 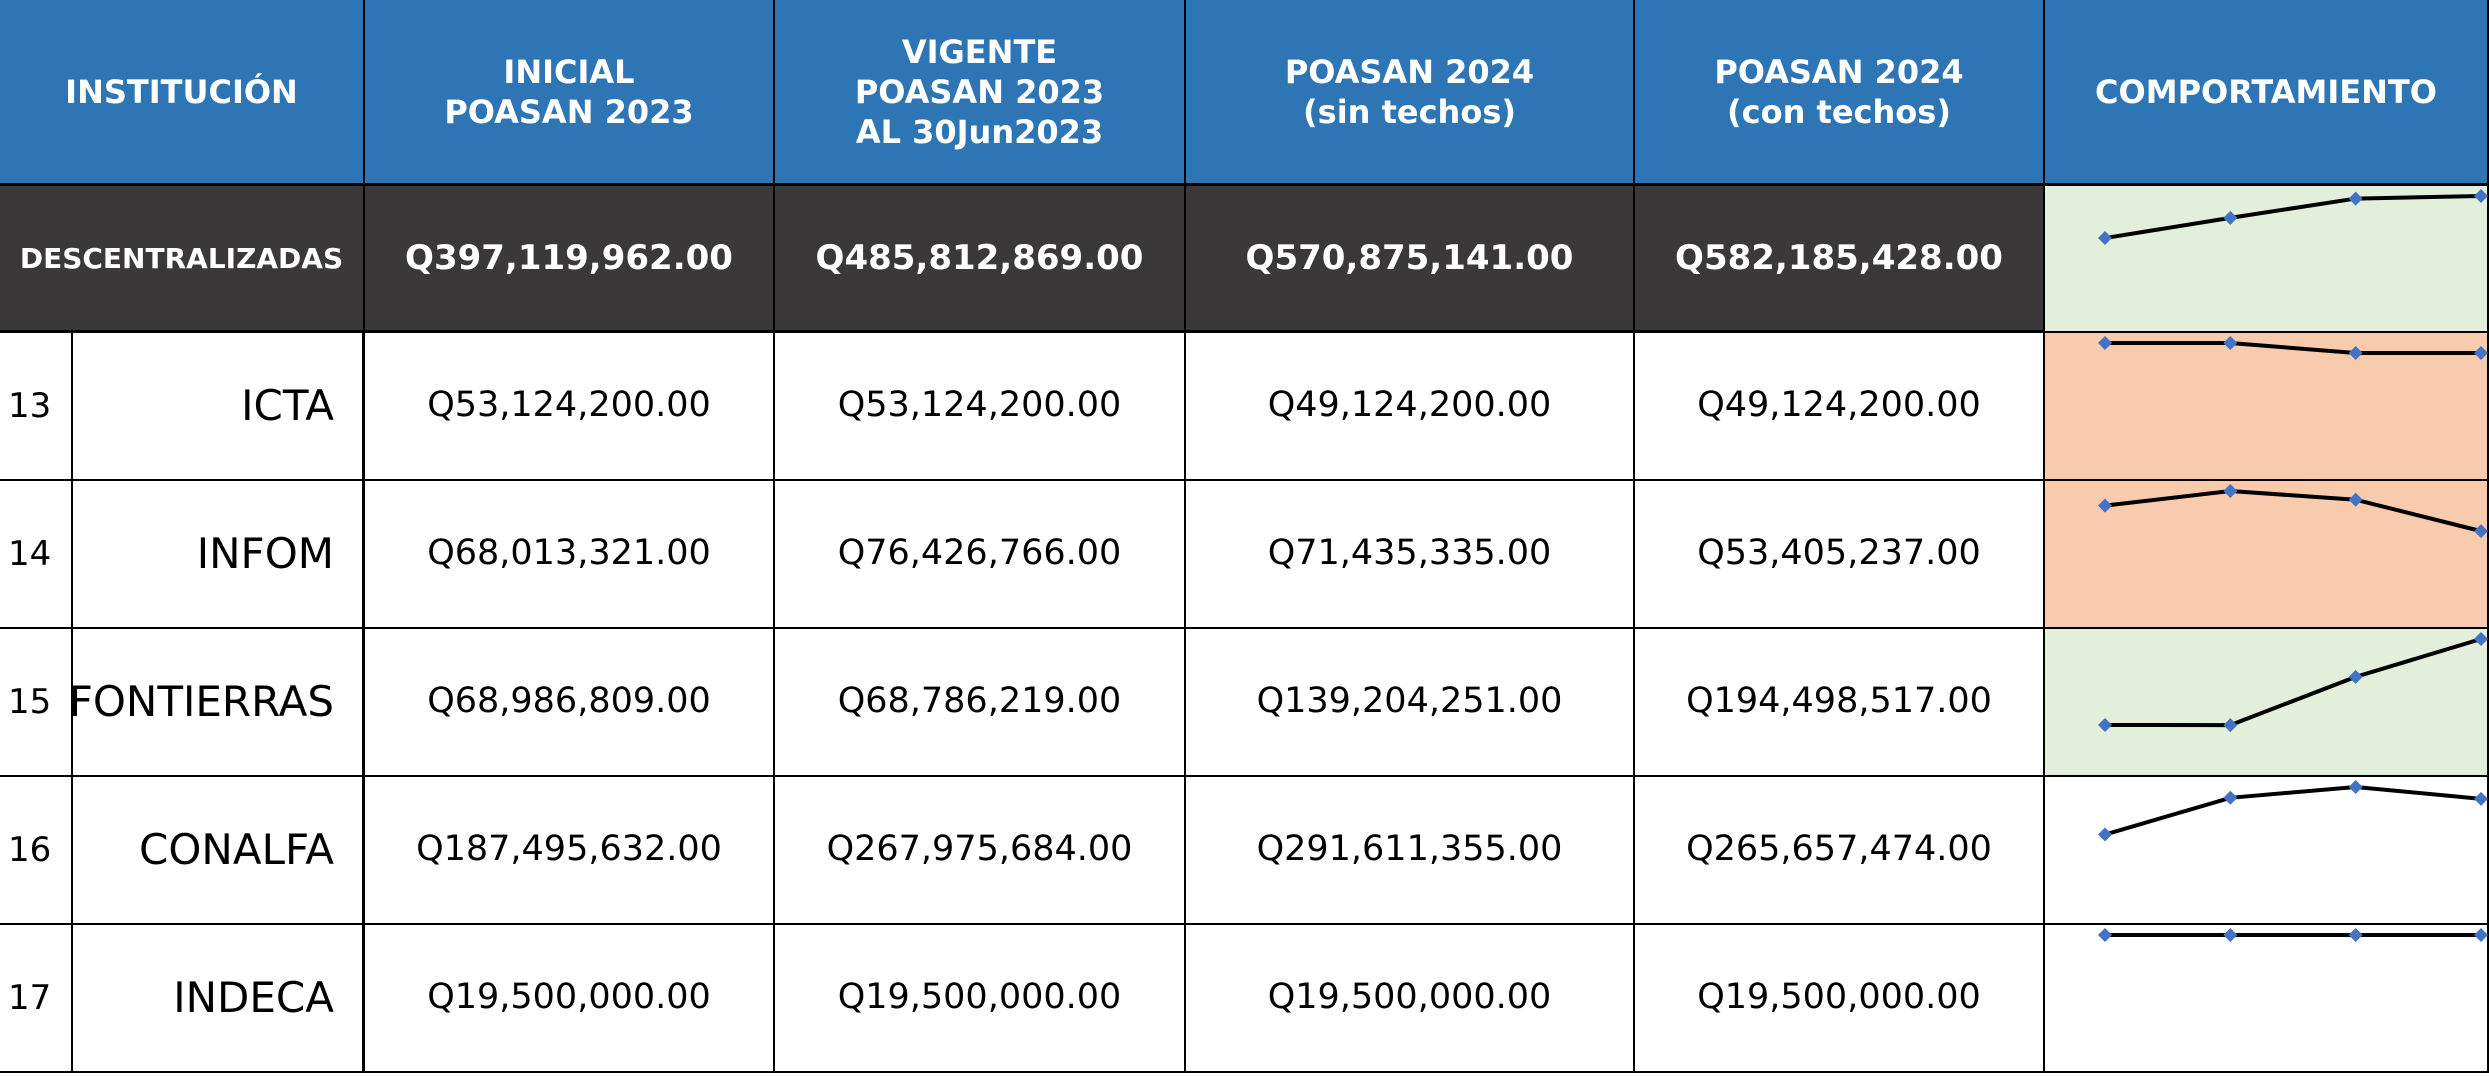 What do you see at coordinates (1410, 259) in the screenshot?
I see `total-value: Q570,875,141.00` at bounding box center [1410, 259].